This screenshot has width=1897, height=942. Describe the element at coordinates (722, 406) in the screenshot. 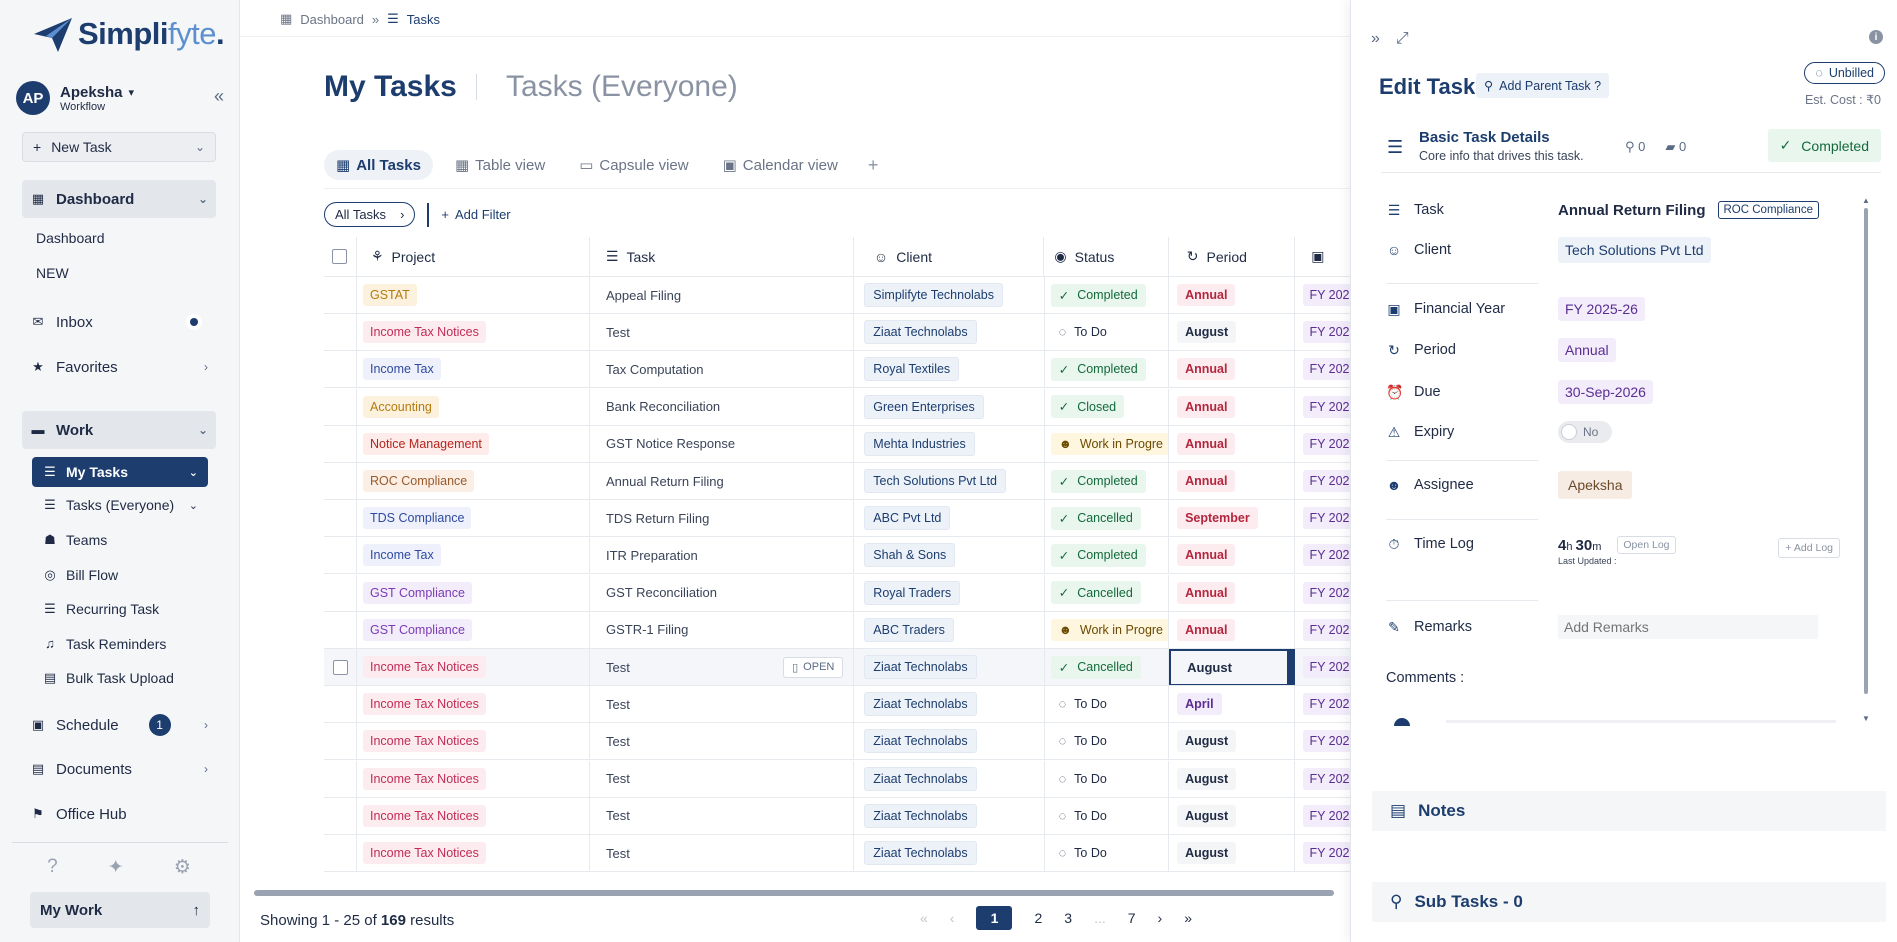

I see `task-cell: Bank Reconciliation` at that location.